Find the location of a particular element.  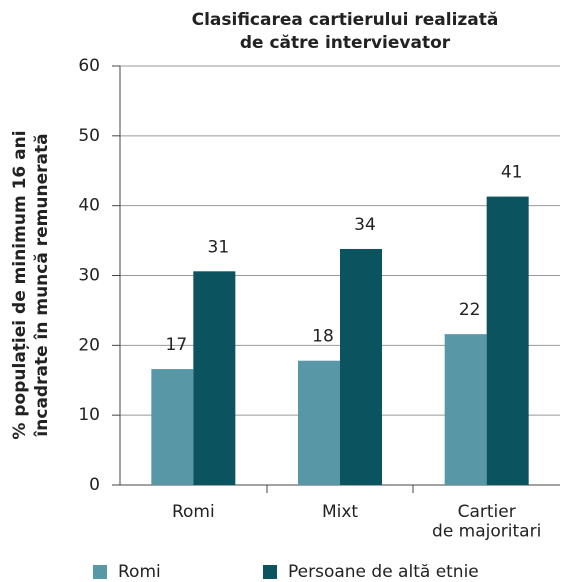

legend-label: Romi is located at coordinates (139, 572).